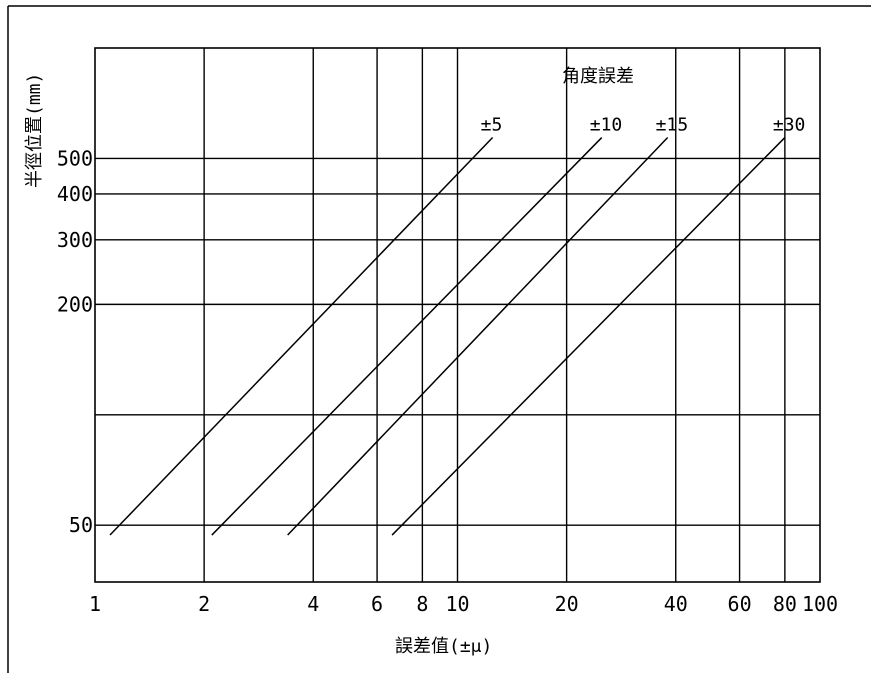  Describe the element at coordinates (204, 604) in the screenshot. I see `x-tick-label-2: 2` at that location.